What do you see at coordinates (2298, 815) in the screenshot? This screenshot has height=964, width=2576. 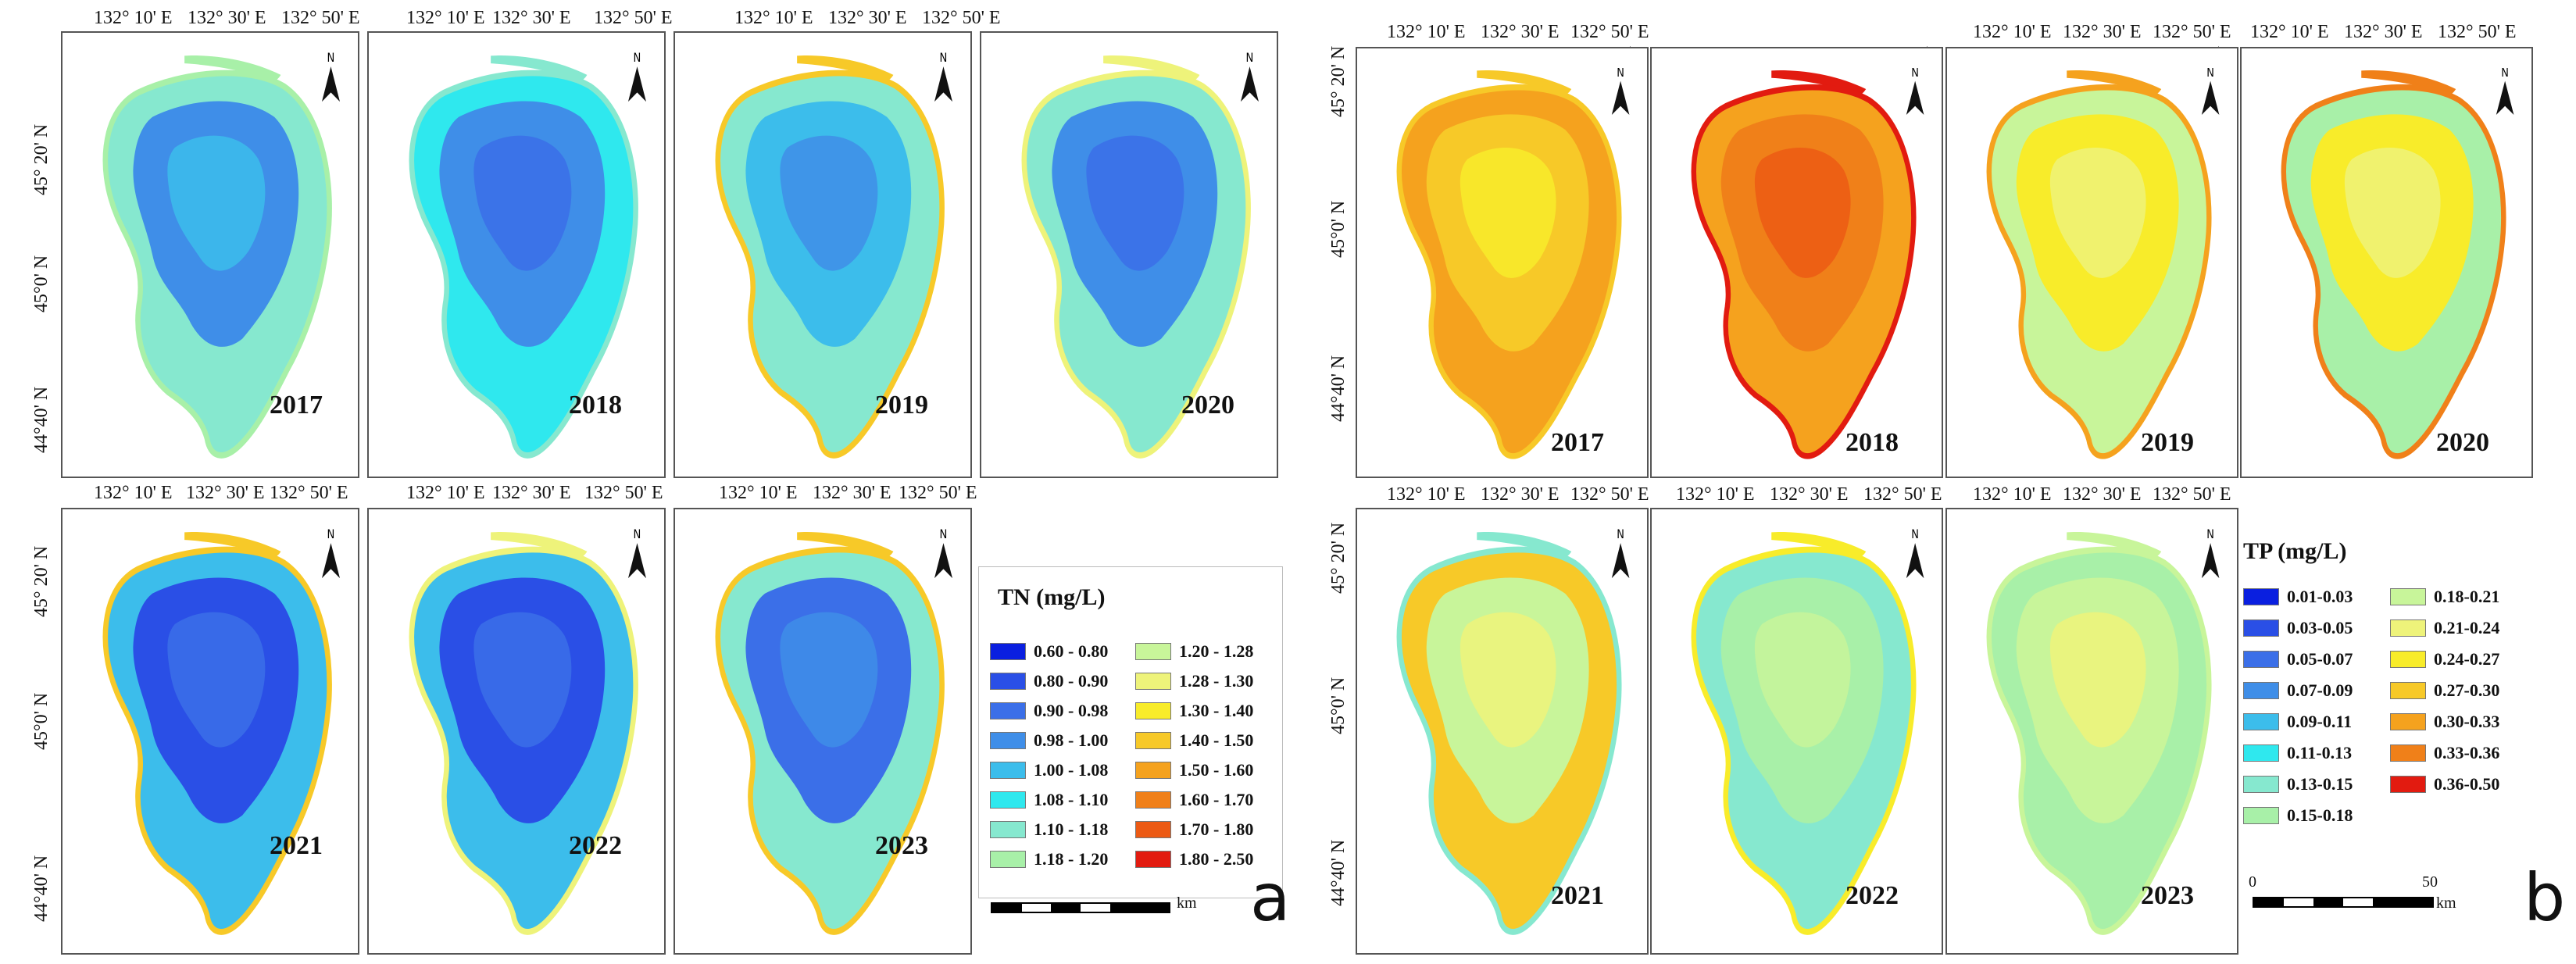 I see `legend-item: 0.15-0.18` at bounding box center [2298, 815].